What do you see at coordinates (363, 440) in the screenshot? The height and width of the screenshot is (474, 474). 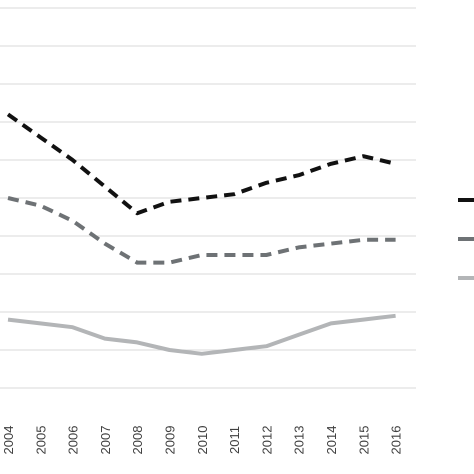 I see `x-tick-label: 2015` at bounding box center [363, 440].